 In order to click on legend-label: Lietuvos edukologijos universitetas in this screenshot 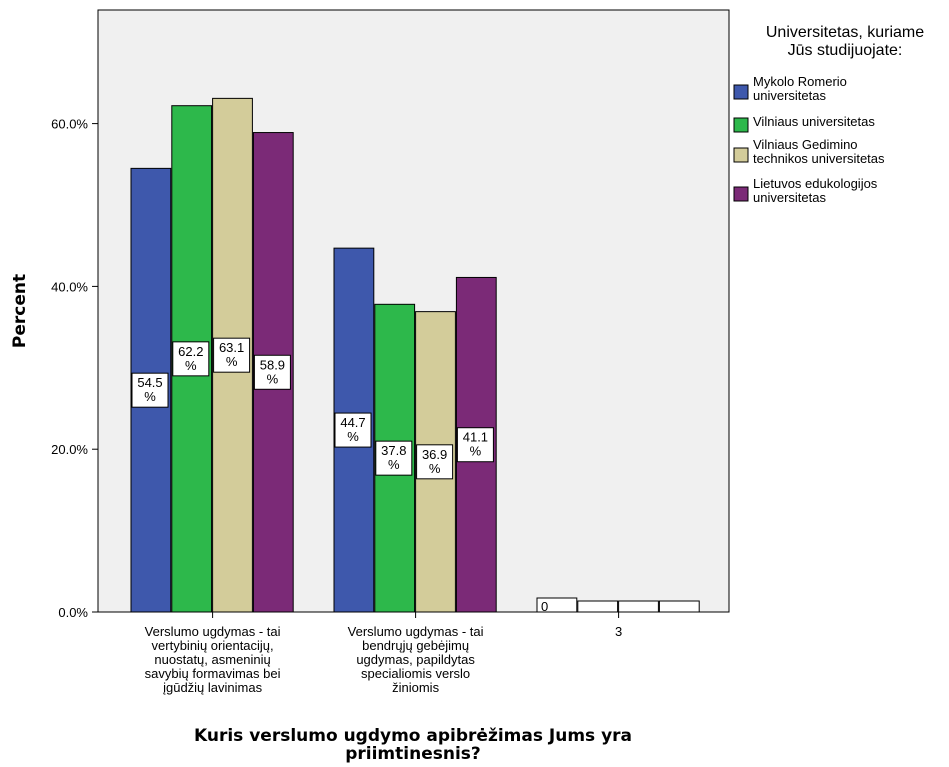, I will do `click(815, 190)`.